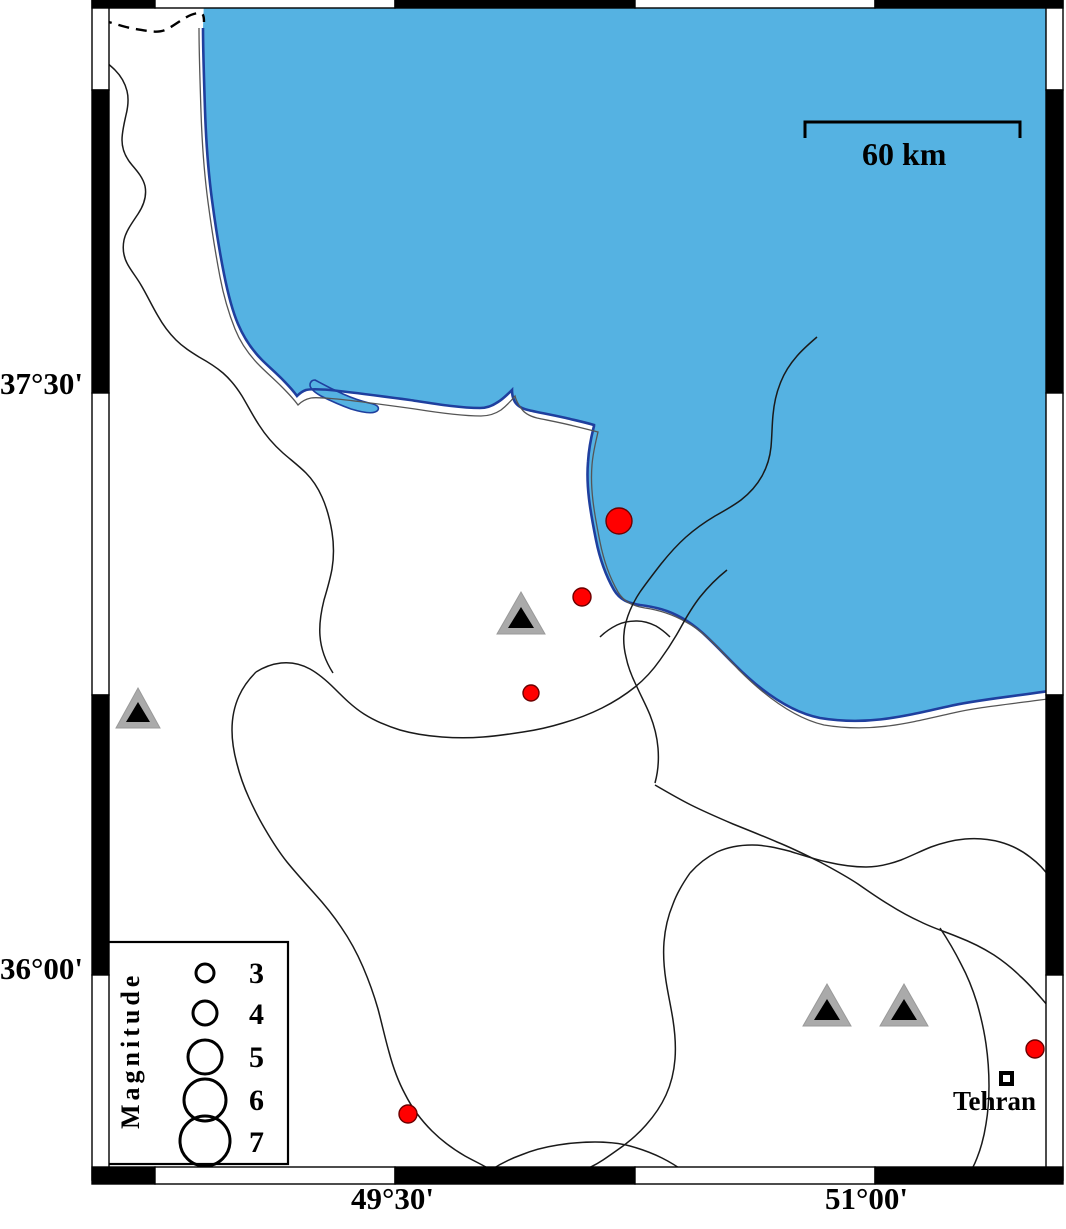 Image resolution: width=1066 pixels, height=1229 pixels. What do you see at coordinates (393, 1198) in the screenshot?
I see `longitude-label-49-30: 49°30'` at bounding box center [393, 1198].